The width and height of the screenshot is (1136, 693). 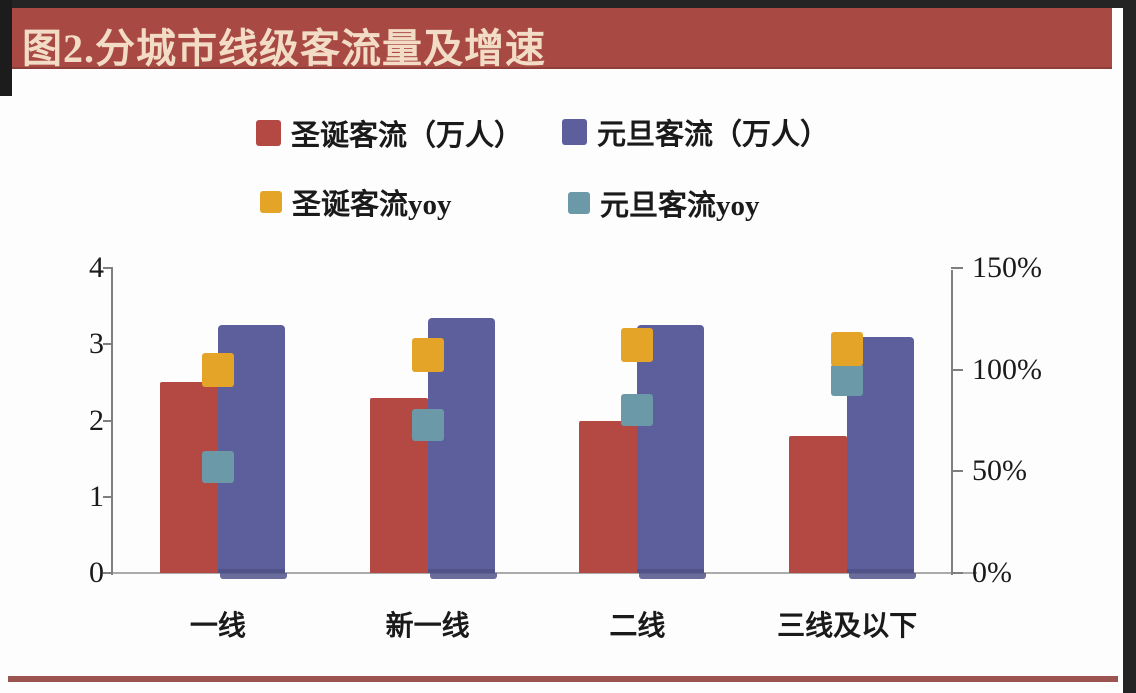 What do you see at coordinates (1007, 267) in the screenshot?
I see `right-axis-tick-label: 150%` at bounding box center [1007, 267].